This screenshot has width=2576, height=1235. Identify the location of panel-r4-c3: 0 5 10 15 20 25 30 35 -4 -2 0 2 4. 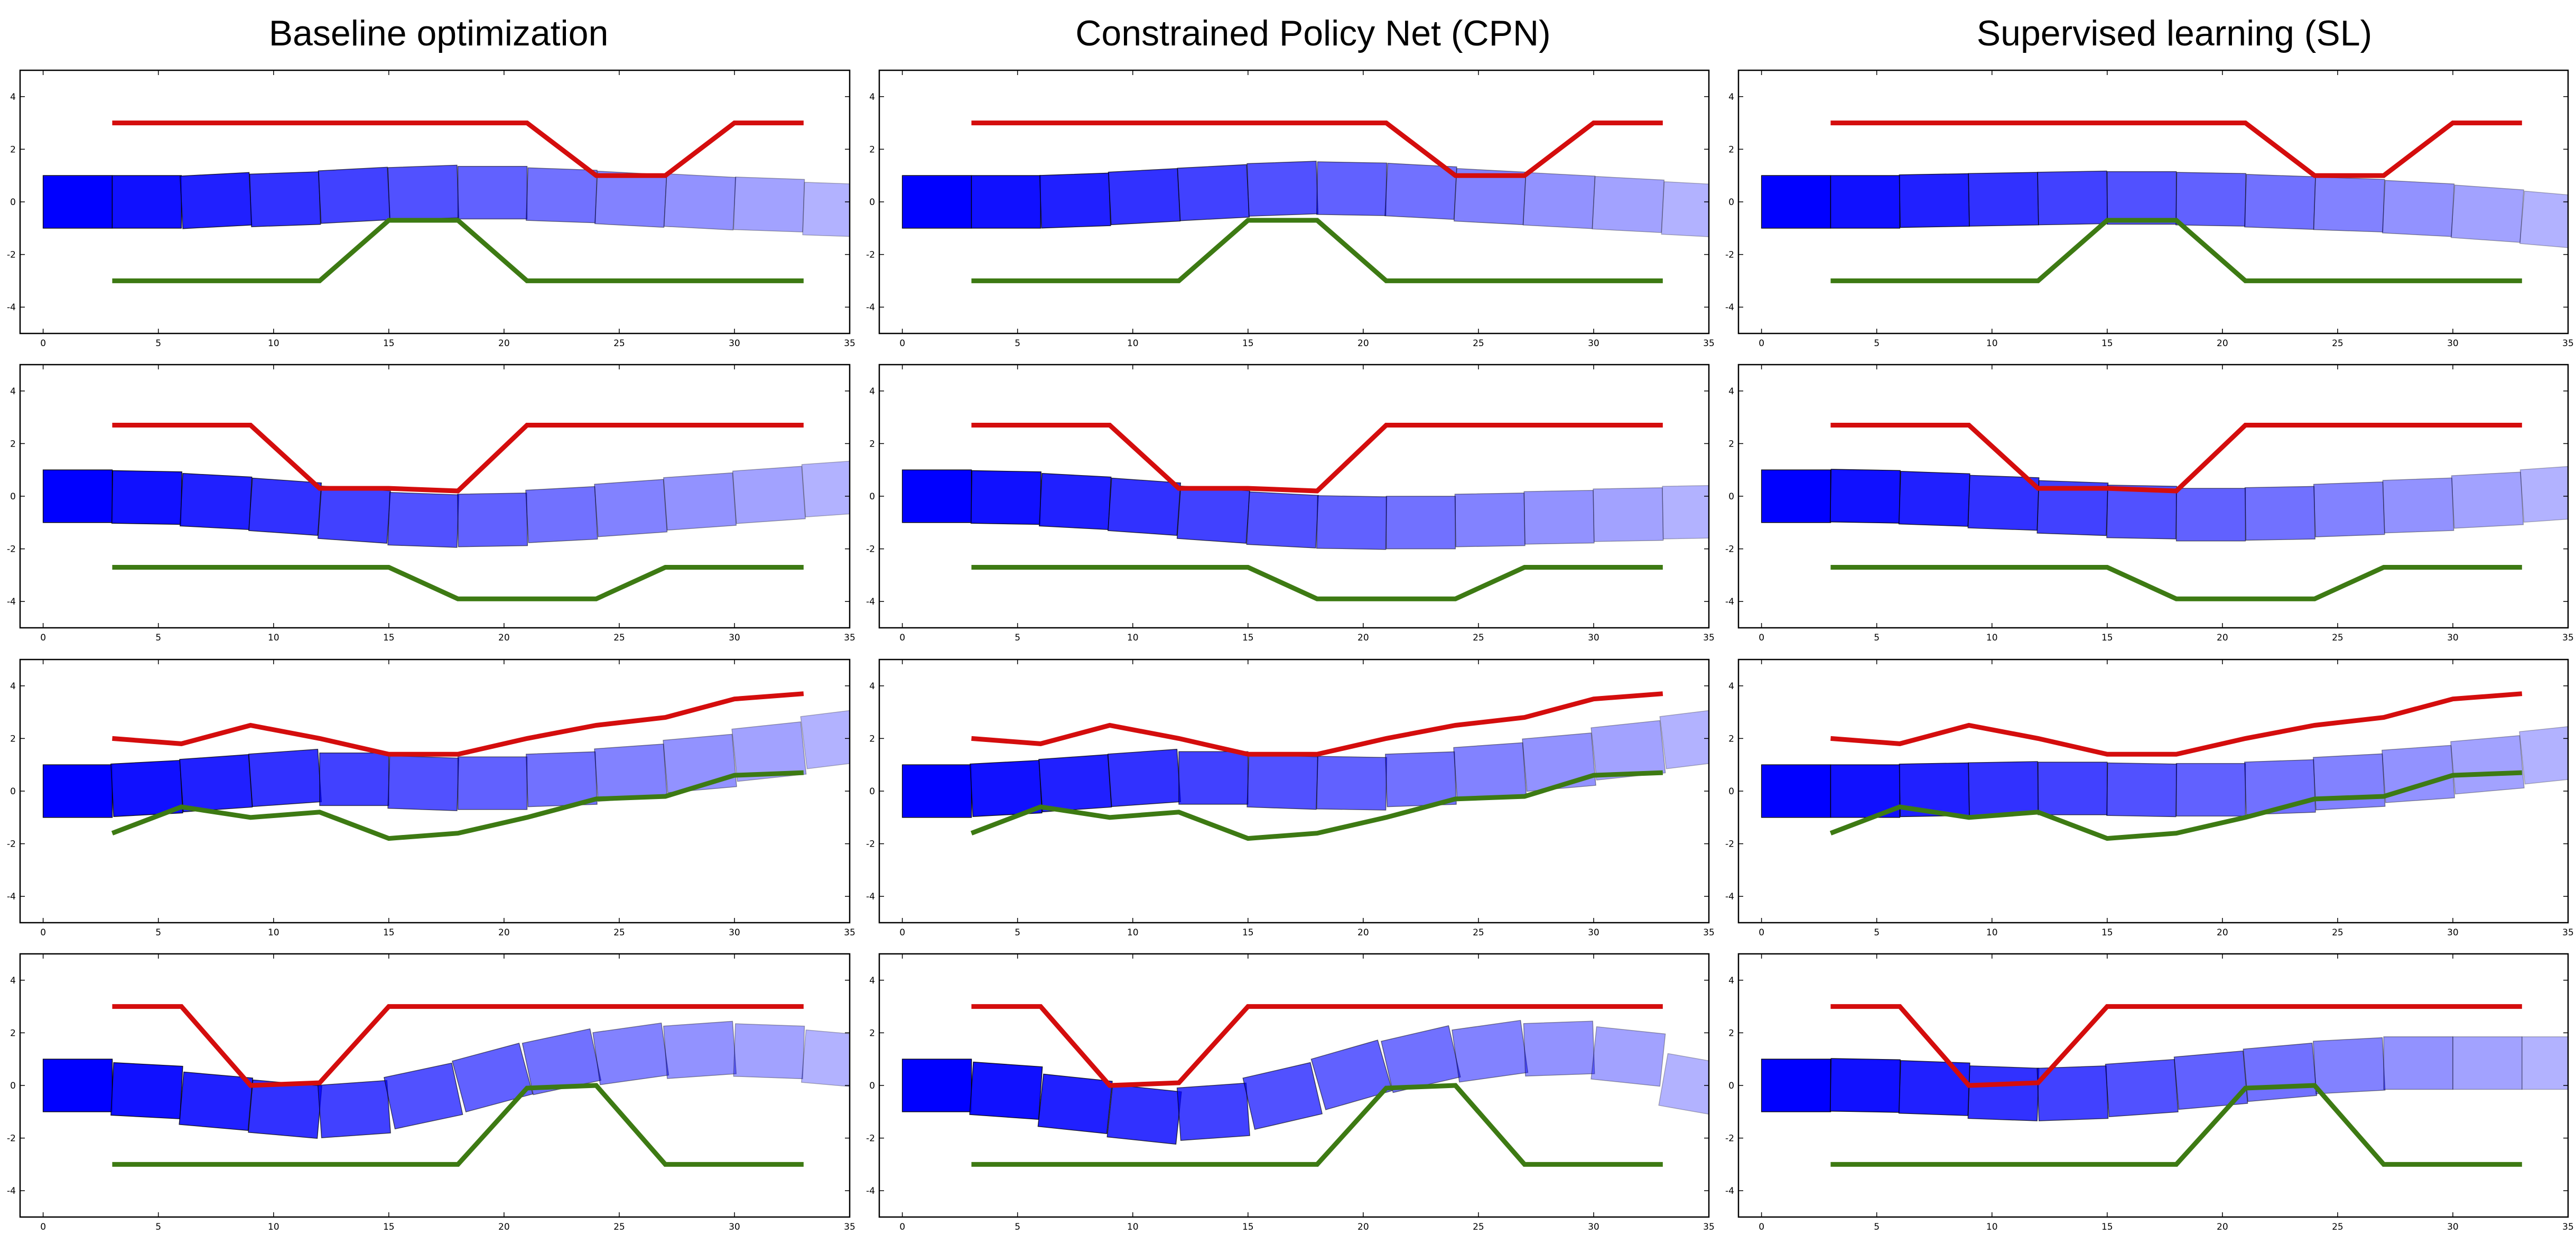
(2149, 1092).